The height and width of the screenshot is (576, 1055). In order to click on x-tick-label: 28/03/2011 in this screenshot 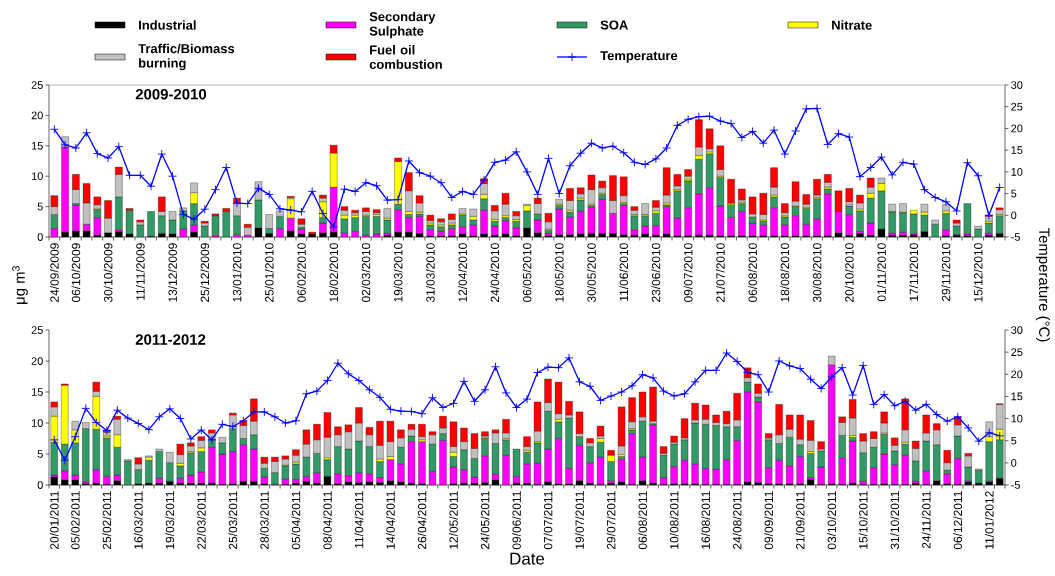, I will do `click(264, 520)`.